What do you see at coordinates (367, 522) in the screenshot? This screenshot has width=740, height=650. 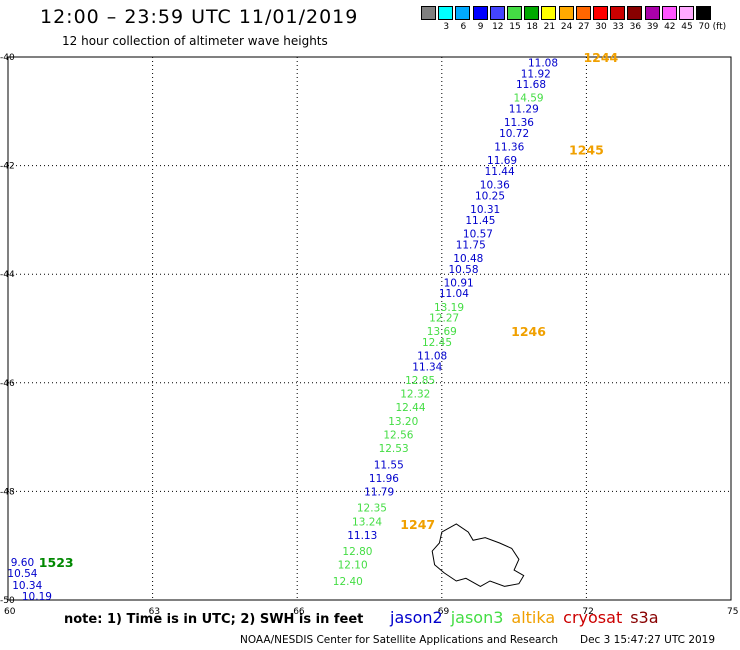 I see `wave-height-label: 13.24` at bounding box center [367, 522].